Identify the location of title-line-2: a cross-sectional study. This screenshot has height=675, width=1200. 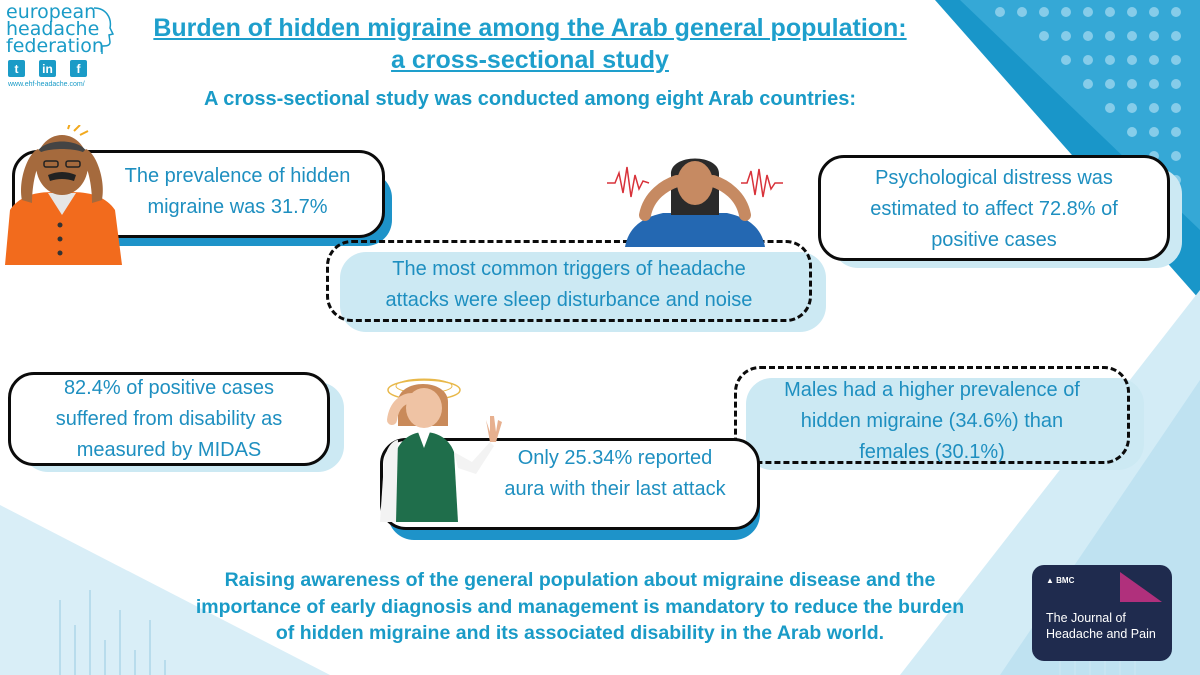
(530, 60).